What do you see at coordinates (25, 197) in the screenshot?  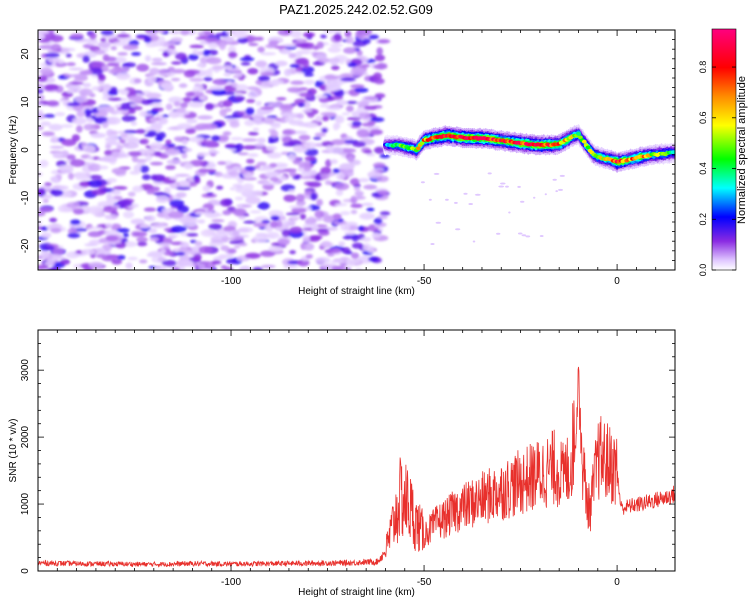 I see `y-tick-label: -10` at bounding box center [25, 197].